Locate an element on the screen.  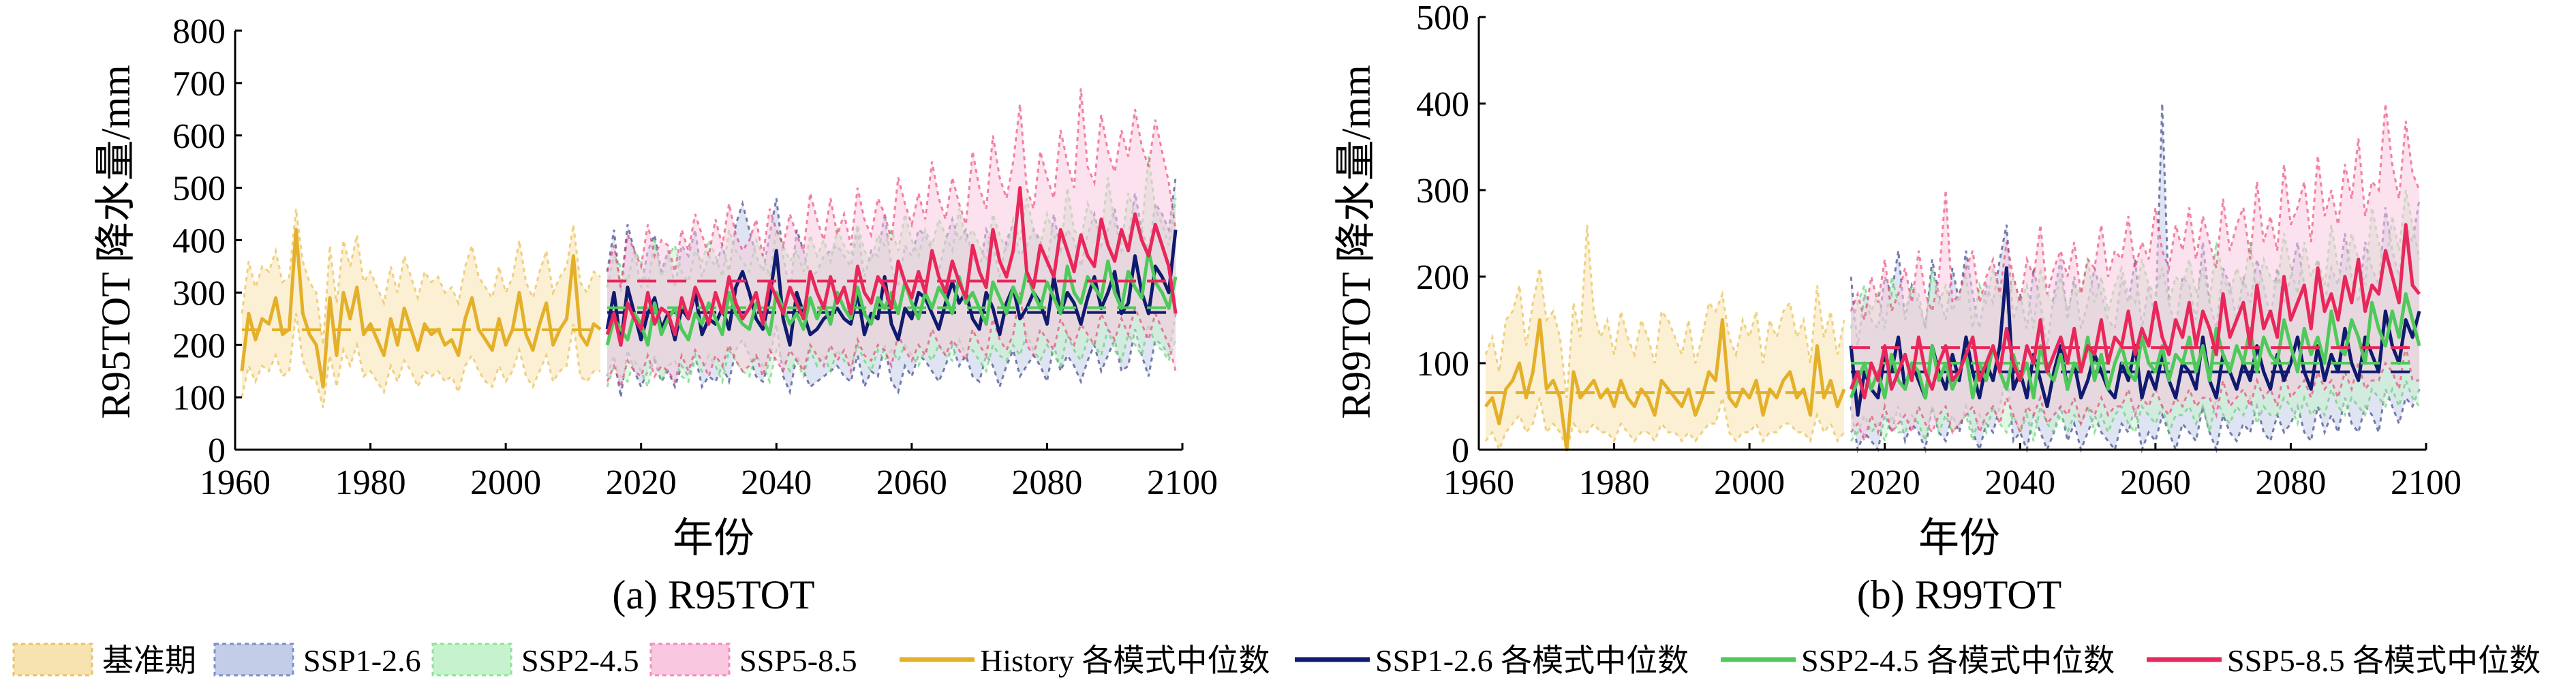
legend-label: SSP2-4.5 各模式中位数 is located at coordinates (1958, 660).